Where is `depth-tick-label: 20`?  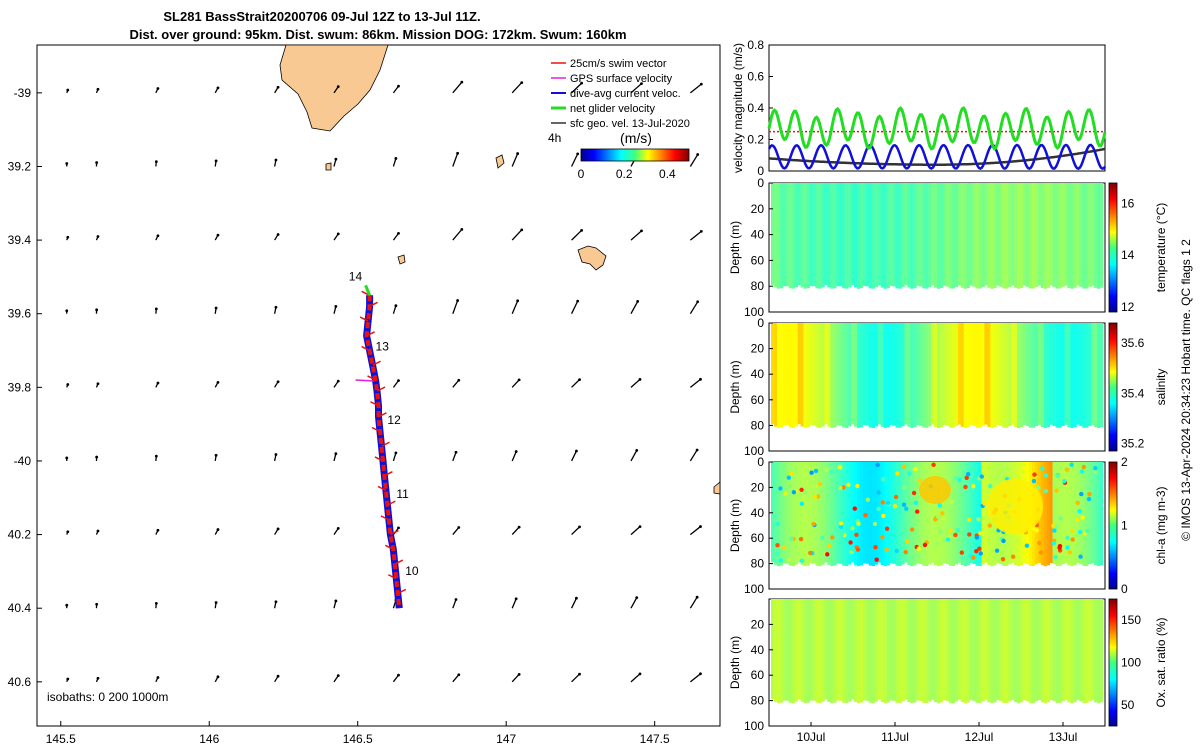
depth-tick-label: 20 is located at coordinates (758, 209).